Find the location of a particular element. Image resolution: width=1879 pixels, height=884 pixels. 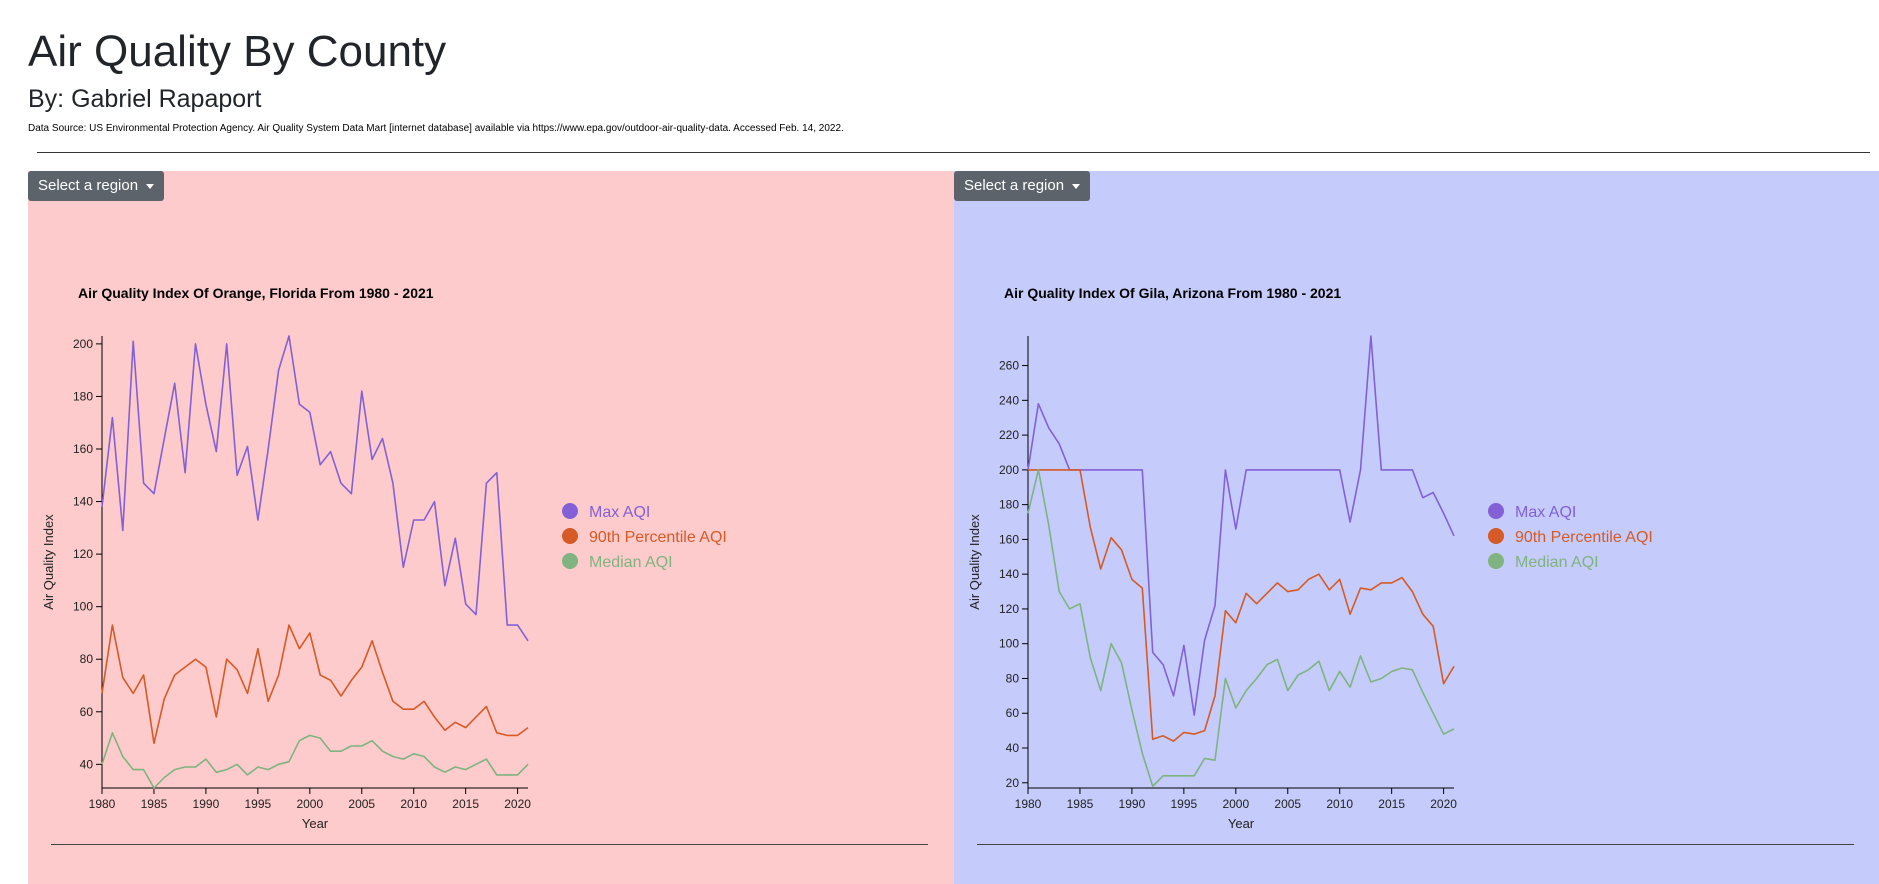

y-tick-label: 220 is located at coordinates (1009, 435).